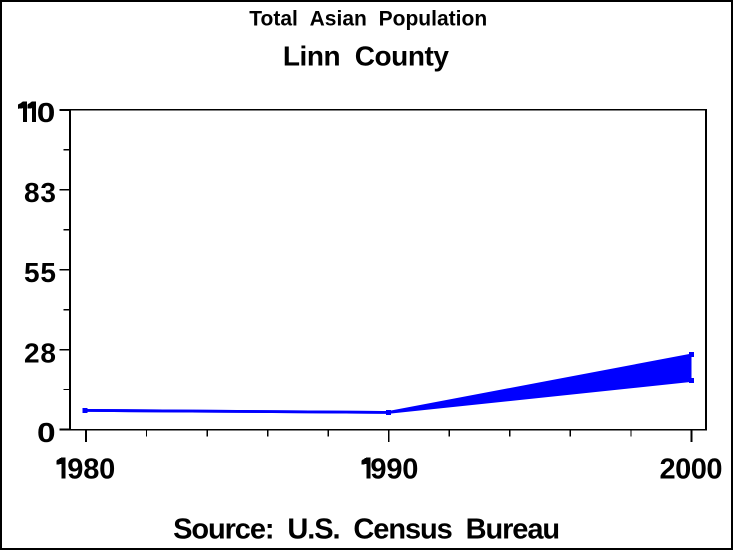 The image size is (733, 550). I want to click on svg-text: Total Asian Population, so click(368, 18).